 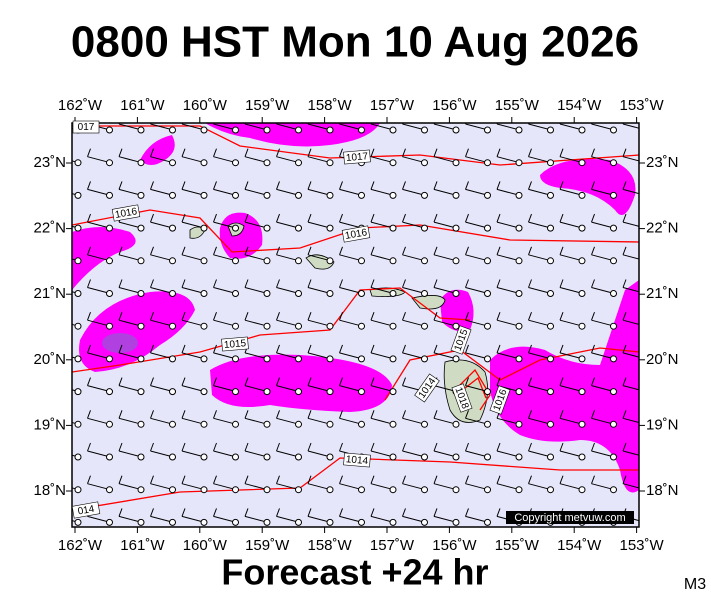 What do you see at coordinates (301, 383) in the screenshot?
I see `rain` at bounding box center [301, 383].